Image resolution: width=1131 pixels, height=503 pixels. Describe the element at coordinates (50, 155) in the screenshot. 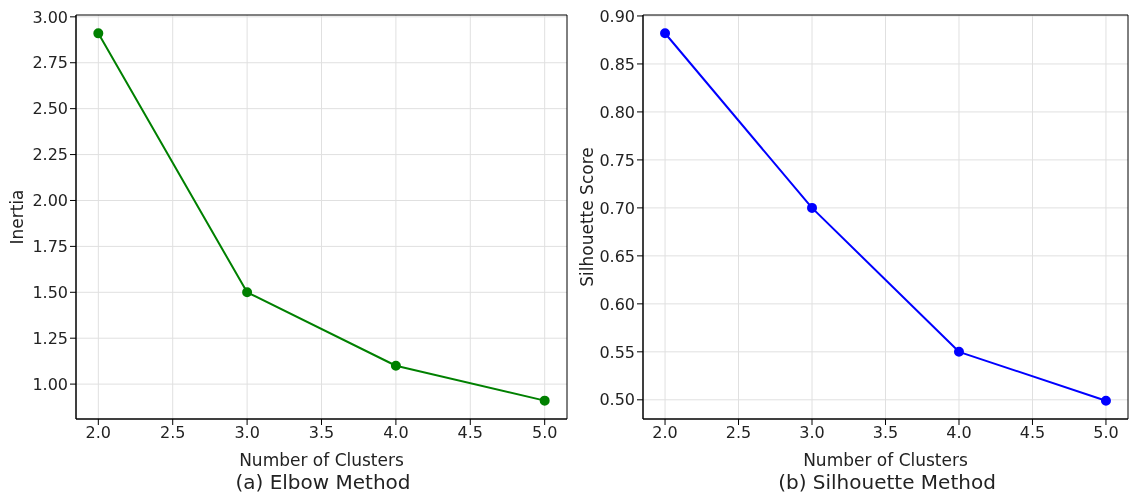

I see `y-tick-label: 2.25` at that location.